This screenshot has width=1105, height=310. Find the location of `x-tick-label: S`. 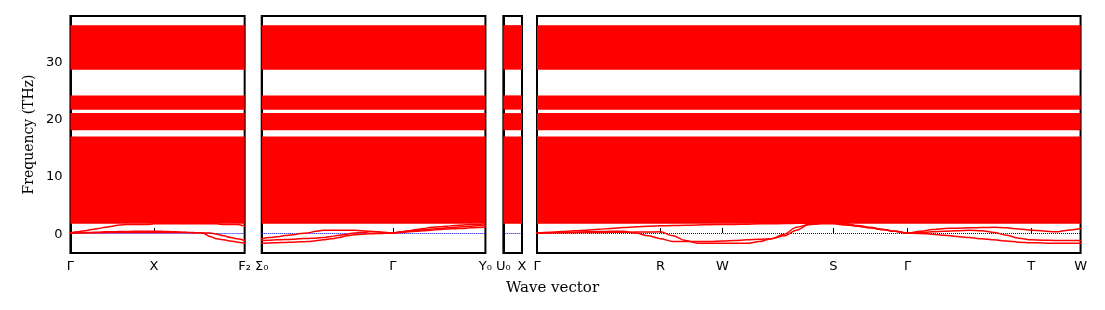

x-tick-label: S is located at coordinates (833, 265).